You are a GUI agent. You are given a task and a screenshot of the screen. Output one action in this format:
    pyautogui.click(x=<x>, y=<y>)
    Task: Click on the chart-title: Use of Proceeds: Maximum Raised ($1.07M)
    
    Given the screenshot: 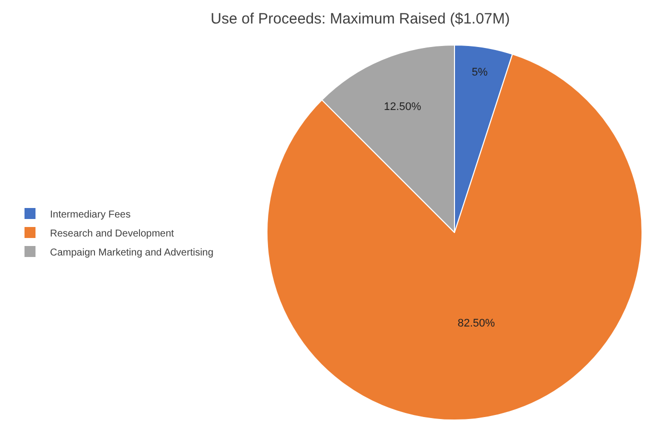 What is the action you would take?
    pyautogui.click(x=360, y=19)
    